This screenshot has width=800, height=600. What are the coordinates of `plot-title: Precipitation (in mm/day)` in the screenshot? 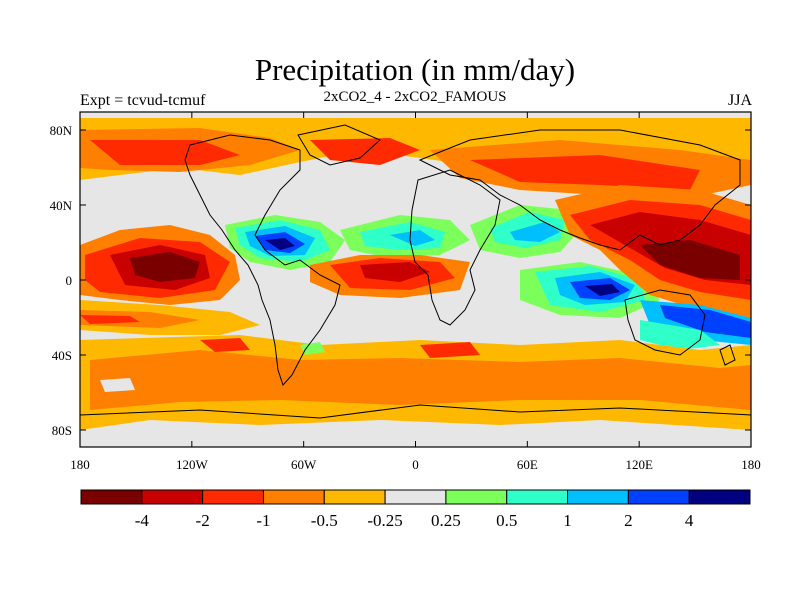 It's located at (415, 69).